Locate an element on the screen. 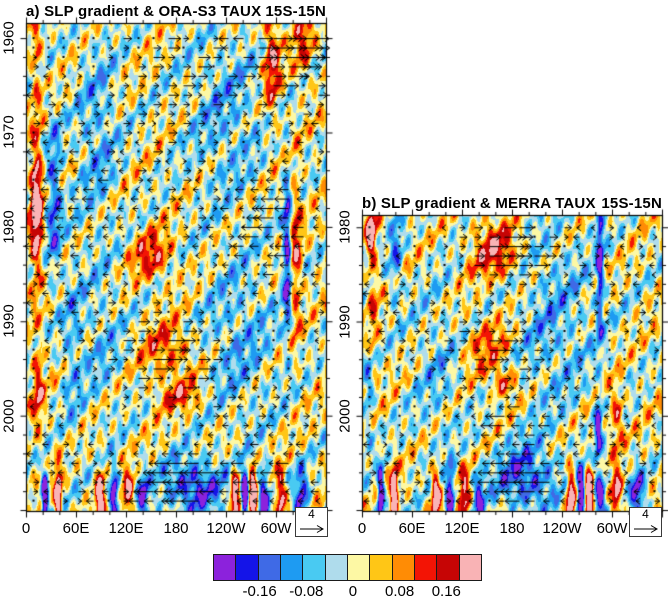 This screenshot has height=601, width=668. panel-a-x-tick-60E: 60E is located at coordinates (76, 528).